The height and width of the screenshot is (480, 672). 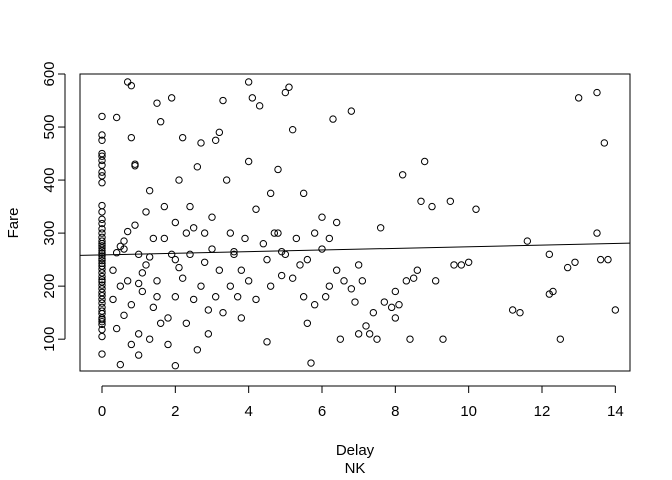 What do you see at coordinates (615, 411) in the screenshot?
I see `x-tick-label: 14` at bounding box center [615, 411].